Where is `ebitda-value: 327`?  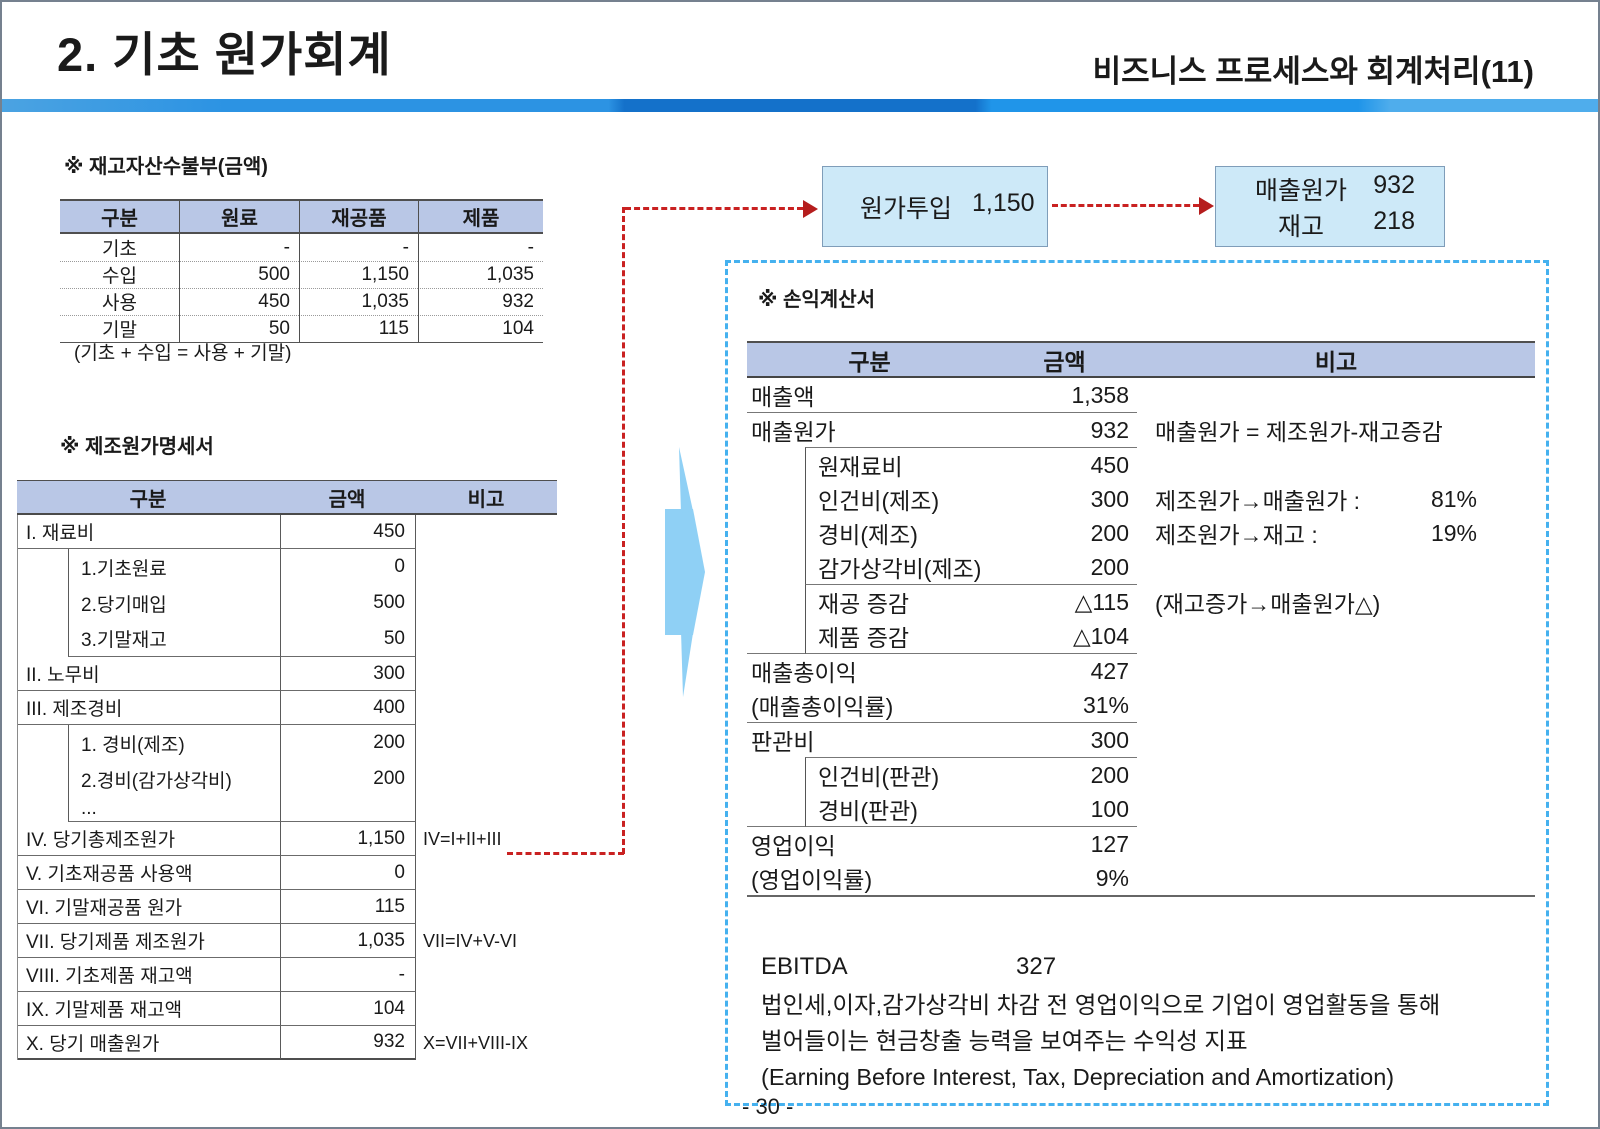
ebitda-value: 327 is located at coordinates (1036, 966).